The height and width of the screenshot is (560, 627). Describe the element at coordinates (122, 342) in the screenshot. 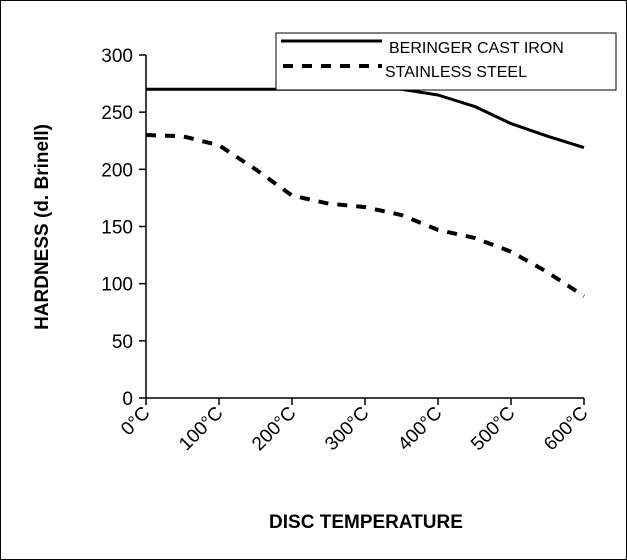

I see `y-tick-label: 50` at that location.